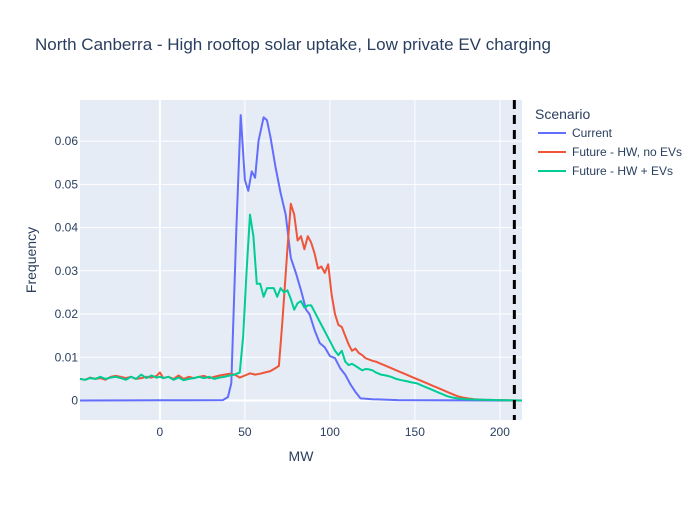  I want to click on legend-label: Future - HW, no EVs, so click(627, 152).